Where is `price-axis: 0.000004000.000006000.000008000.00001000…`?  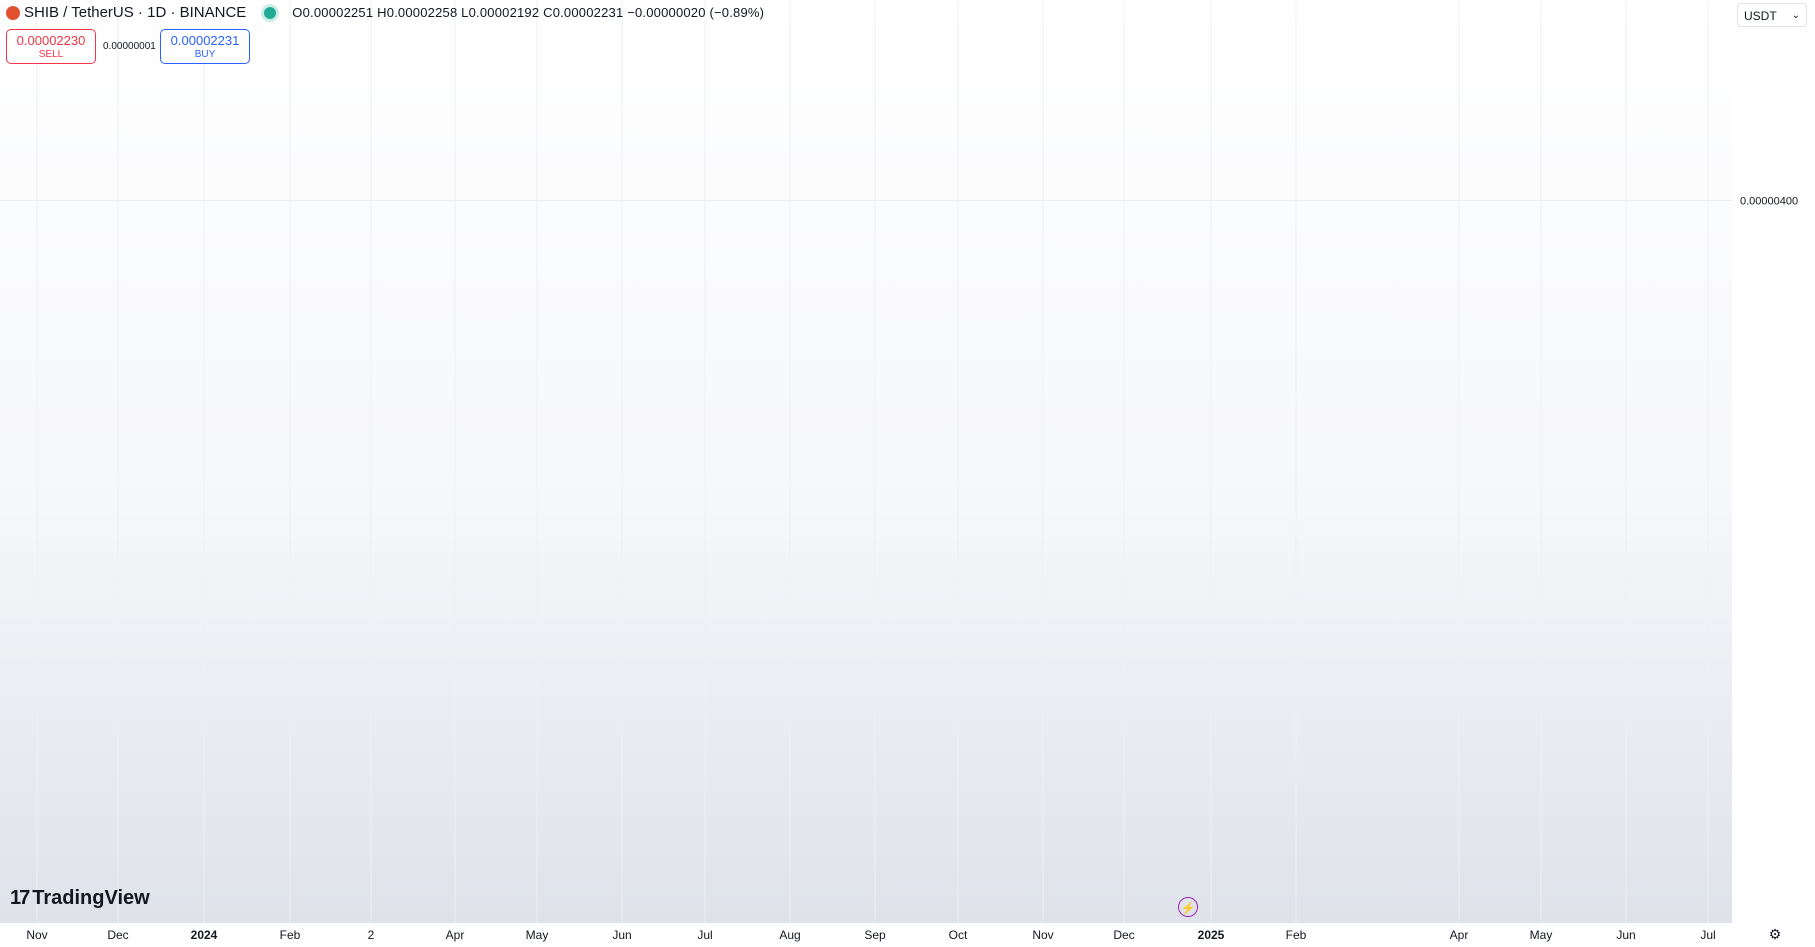
price-axis: 0.000004000.000006000.000008000.00001000… is located at coordinates (1773, 473).